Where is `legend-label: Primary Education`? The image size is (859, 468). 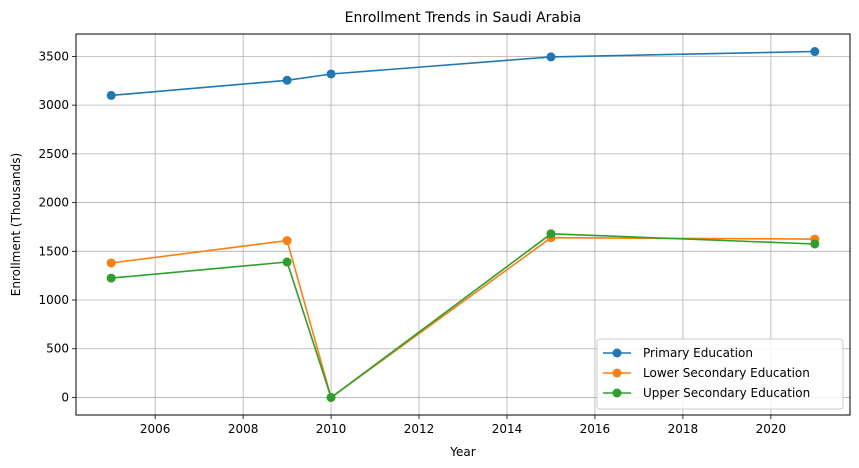
legend-label: Primary Education is located at coordinates (698, 353).